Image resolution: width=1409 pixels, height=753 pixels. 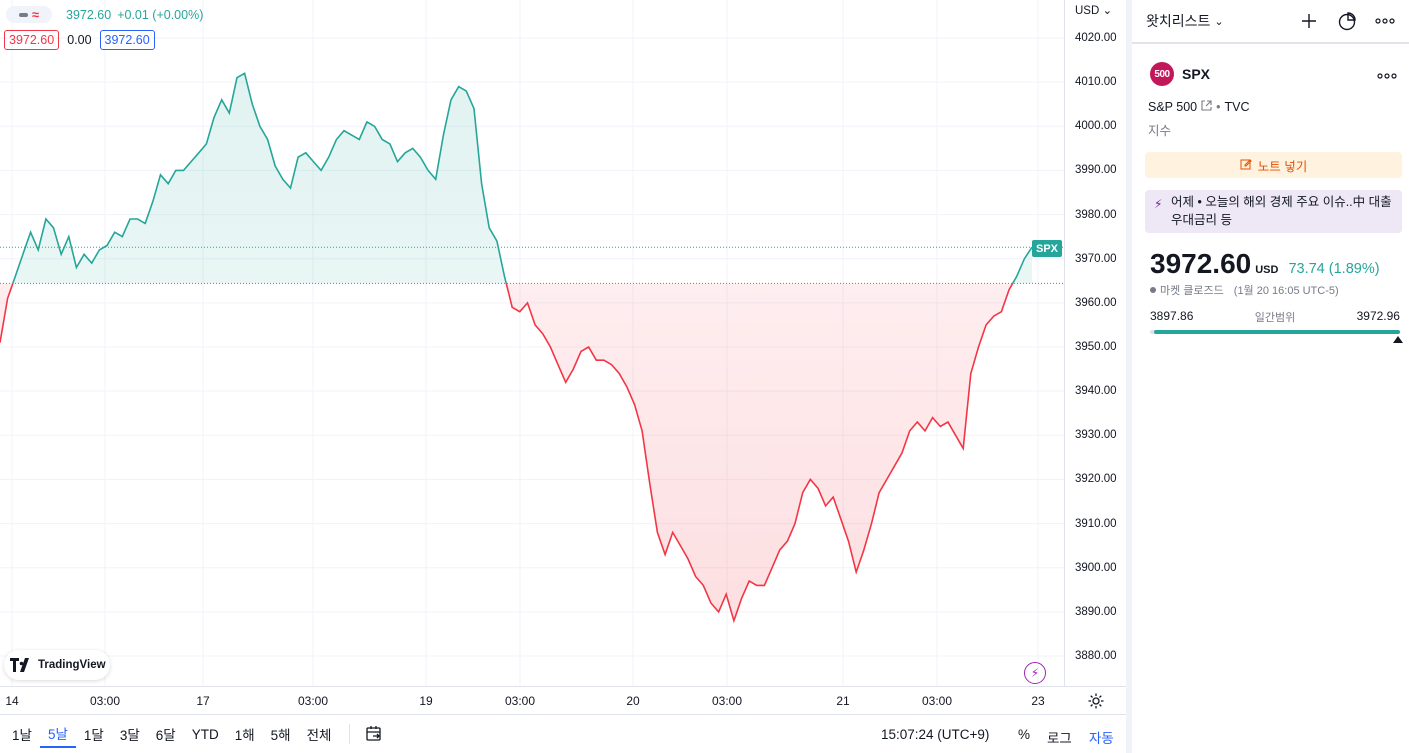 I want to click on price-tick-label: 4000.00, so click(x=1096, y=126).